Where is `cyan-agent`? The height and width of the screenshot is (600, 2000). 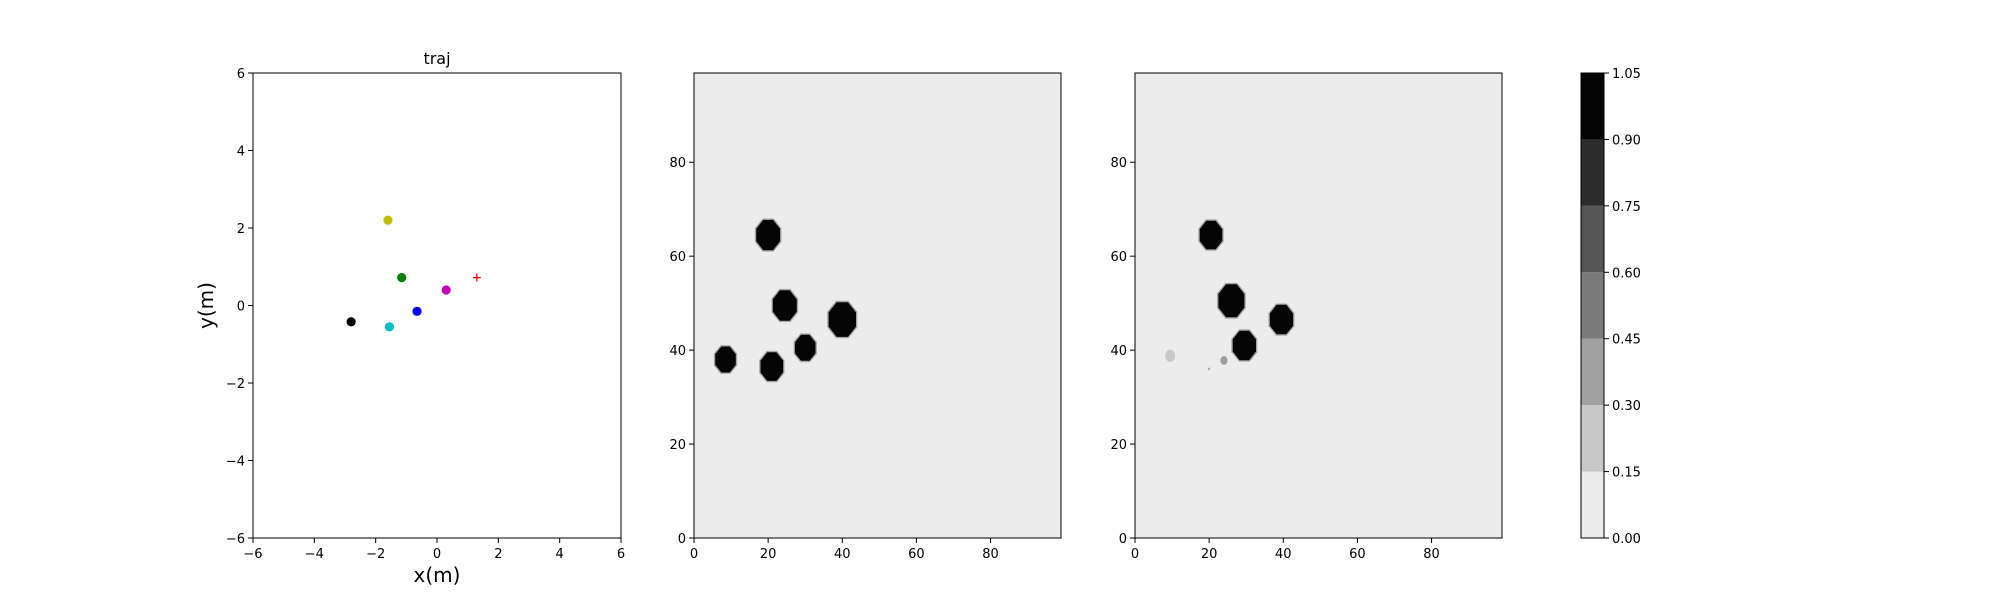
cyan-agent is located at coordinates (389, 327).